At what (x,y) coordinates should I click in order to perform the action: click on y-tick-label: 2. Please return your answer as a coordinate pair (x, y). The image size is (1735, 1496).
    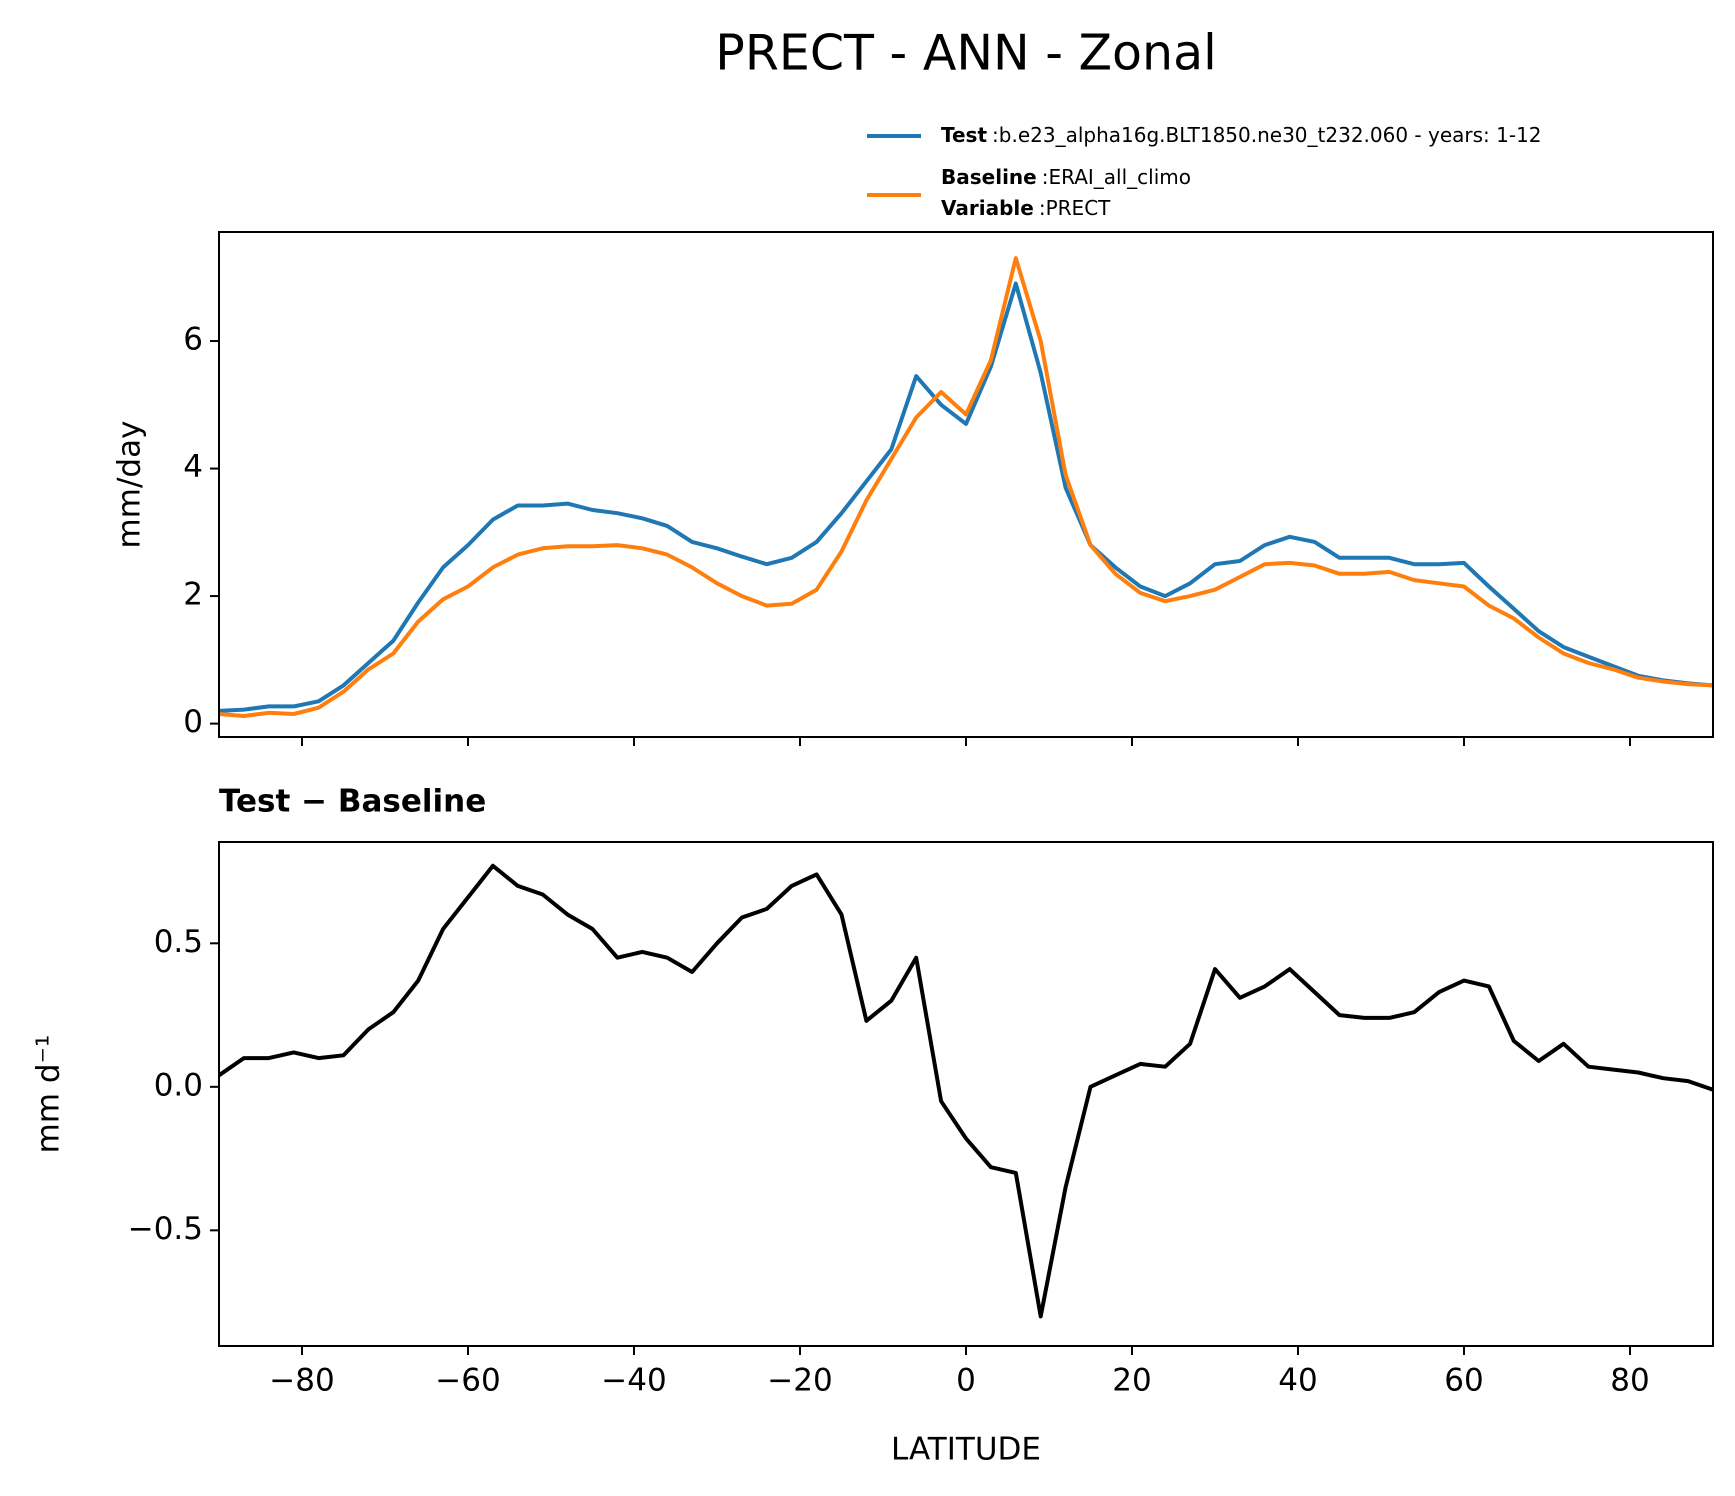
    Looking at the image, I should click on (193, 595).